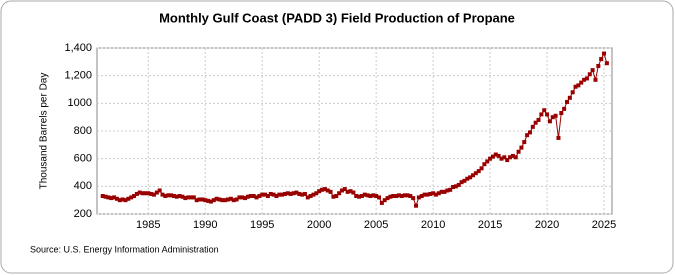 The image size is (675, 275). I want to click on y-tick-label: 400, so click(83, 186).